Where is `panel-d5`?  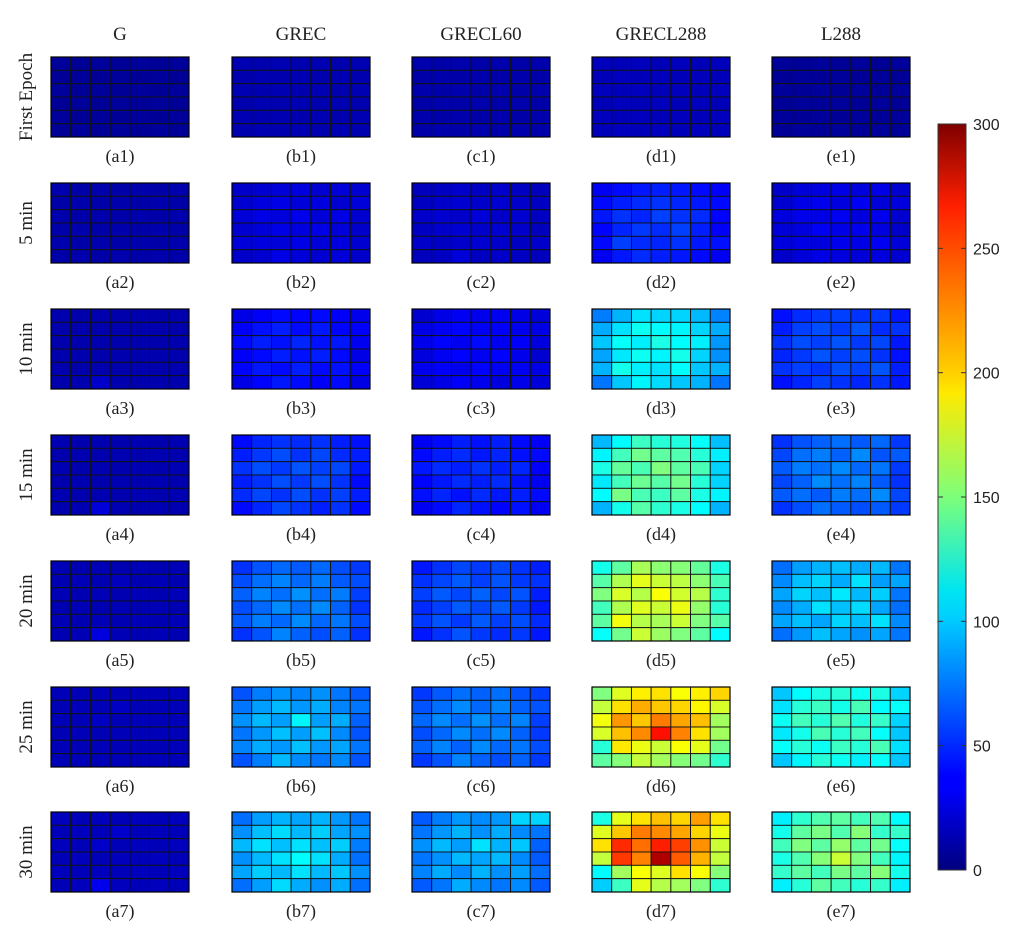 panel-d5 is located at coordinates (661, 601).